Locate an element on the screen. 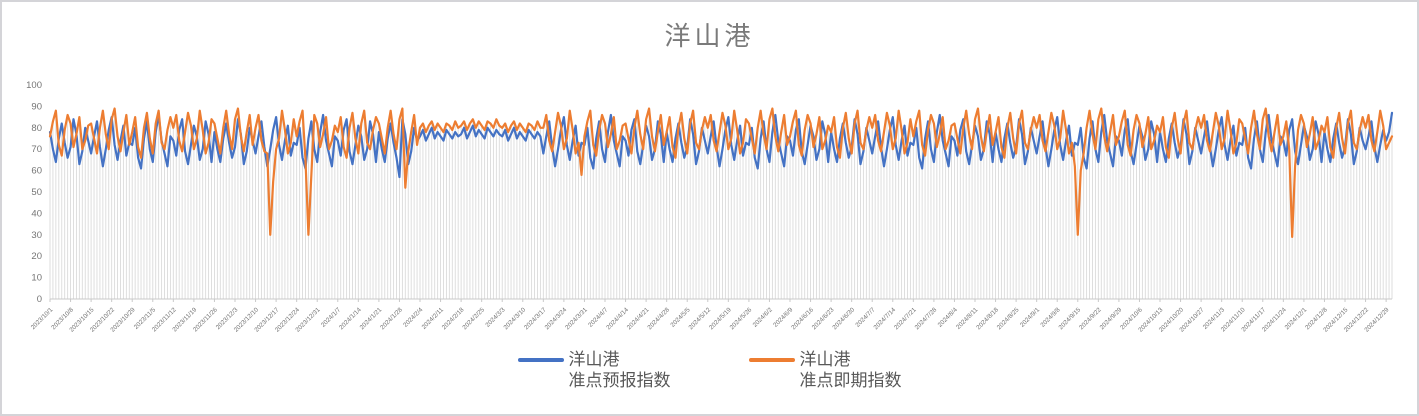 Image resolution: width=1419 pixels, height=416 pixels. legend-label: 洋山港 准点即期指数 is located at coordinates (851, 370).